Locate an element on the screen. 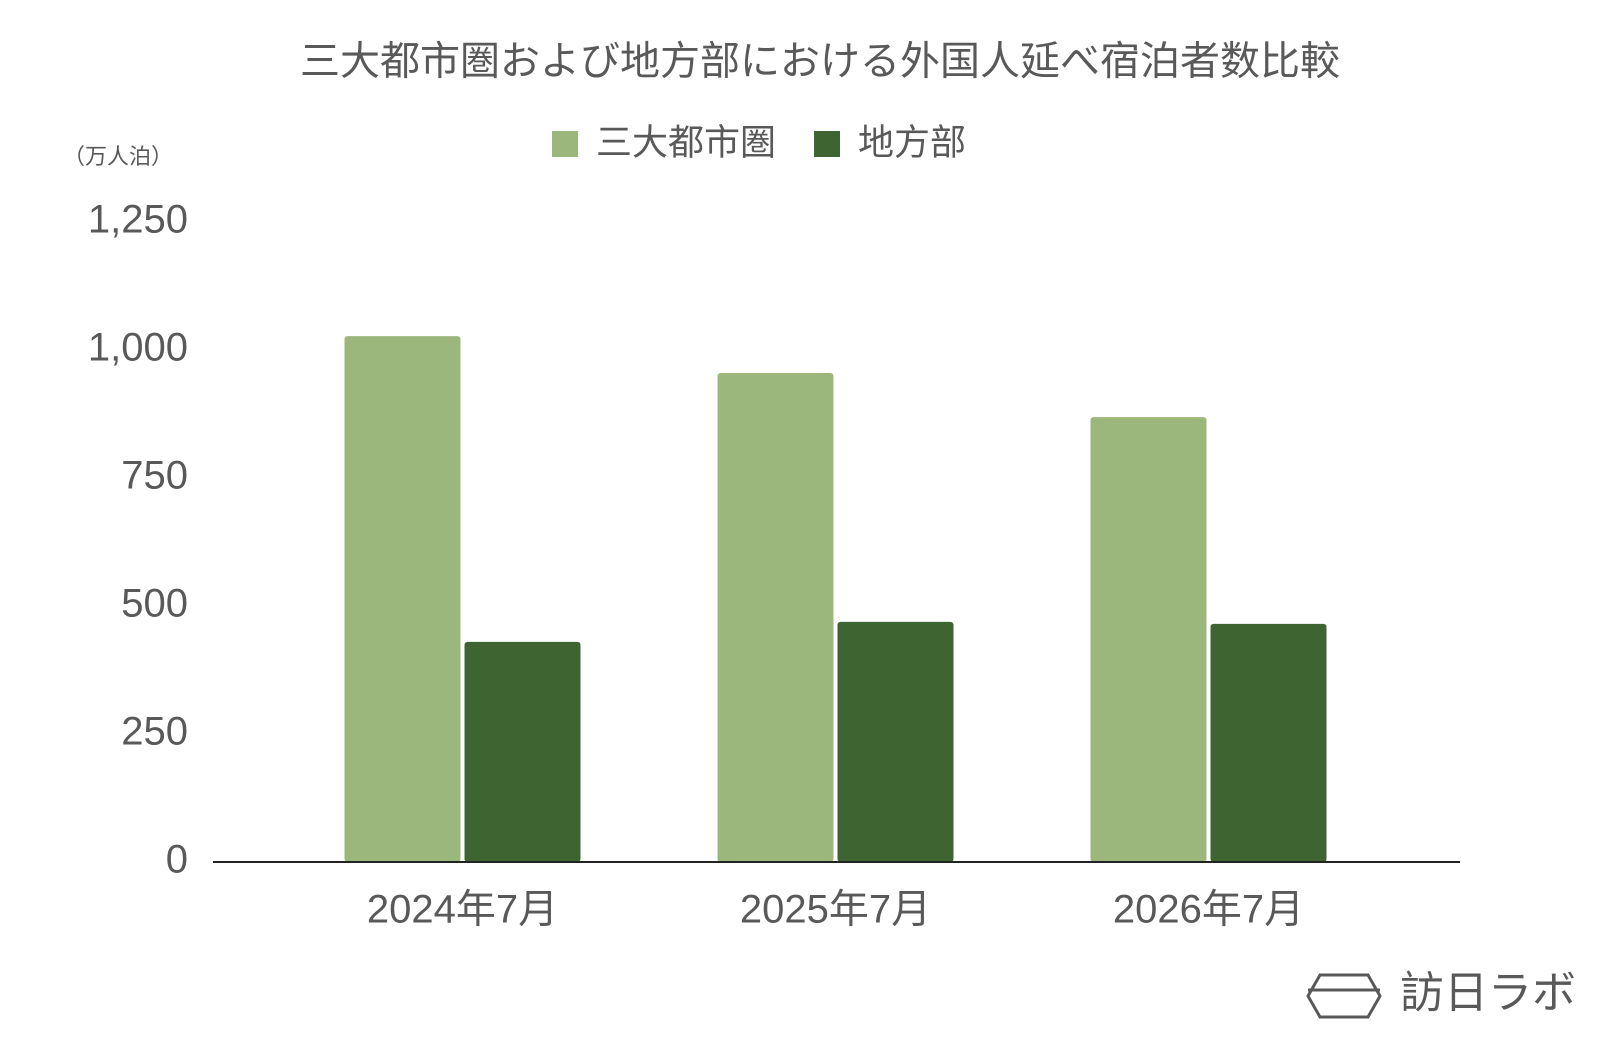 The width and height of the screenshot is (1600, 1048). watermark: 訪日ラボ is located at coordinates (1488, 993).